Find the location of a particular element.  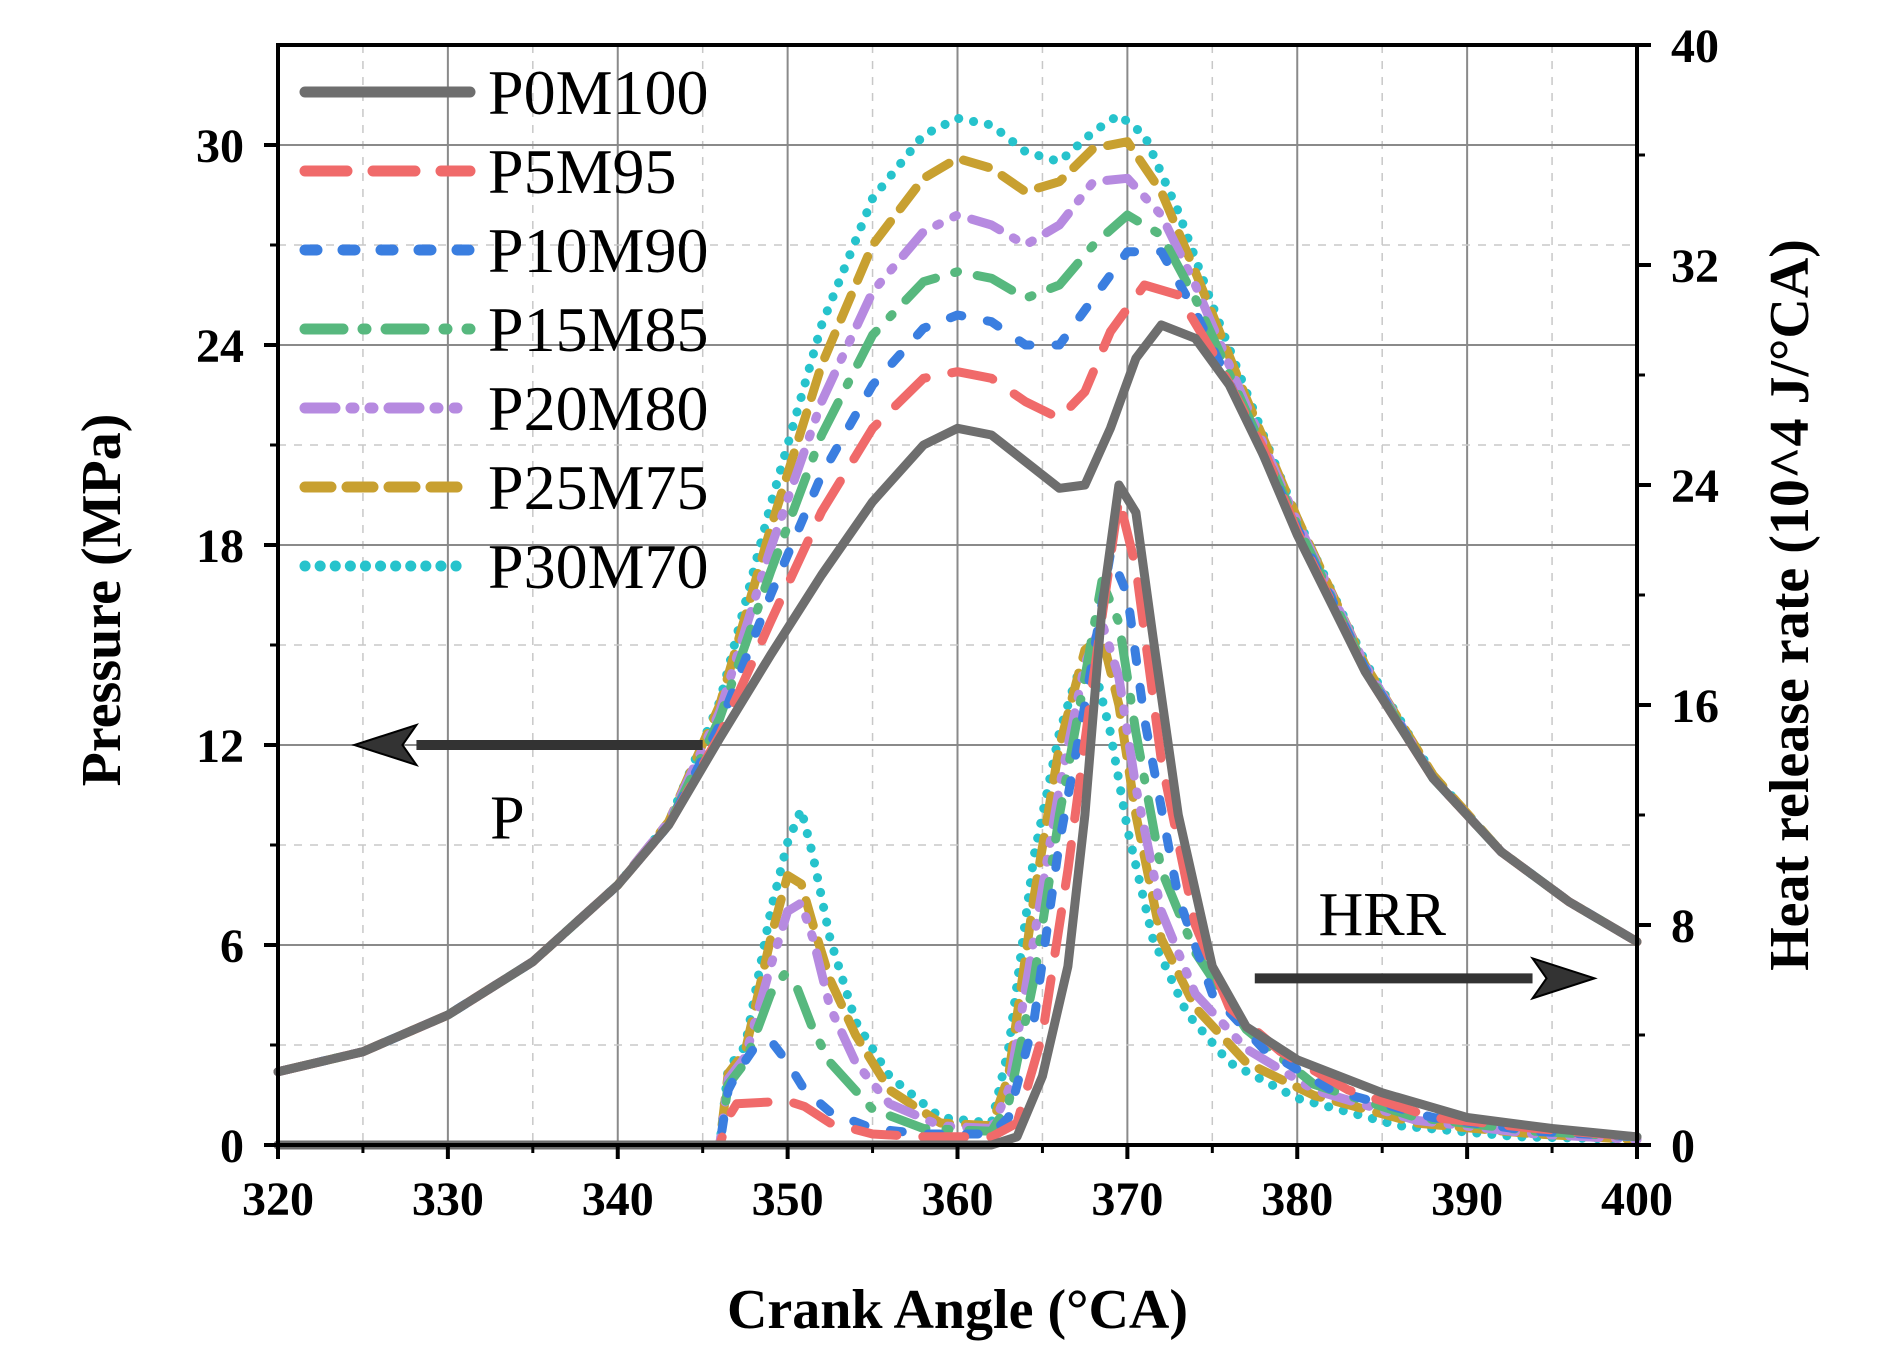

annotation-label-1: P is located at coordinates (507, 818).